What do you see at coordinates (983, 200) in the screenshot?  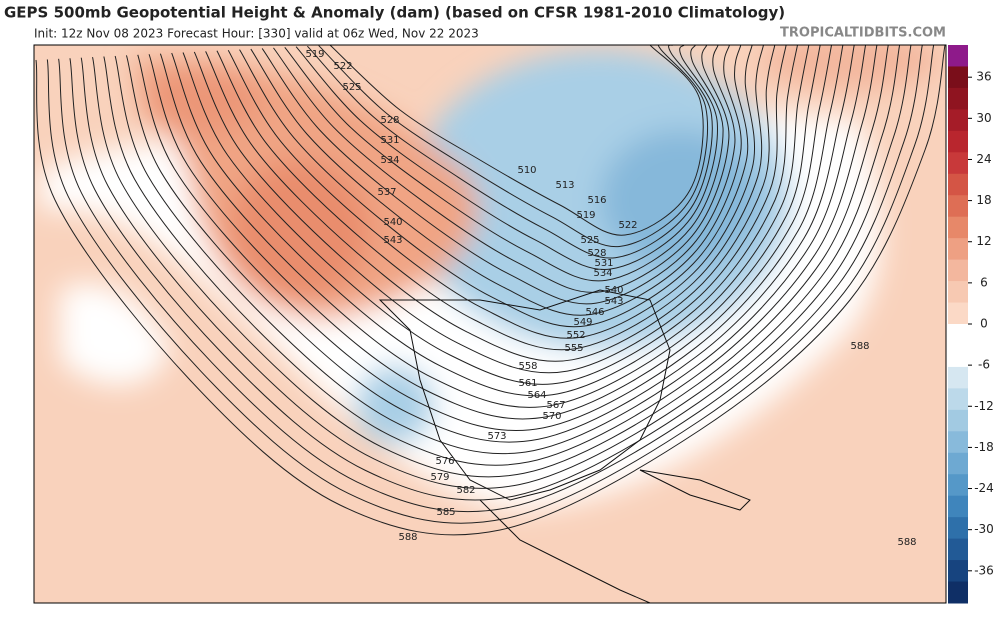 I see `colorbar-label: 18` at bounding box center [983, 200].